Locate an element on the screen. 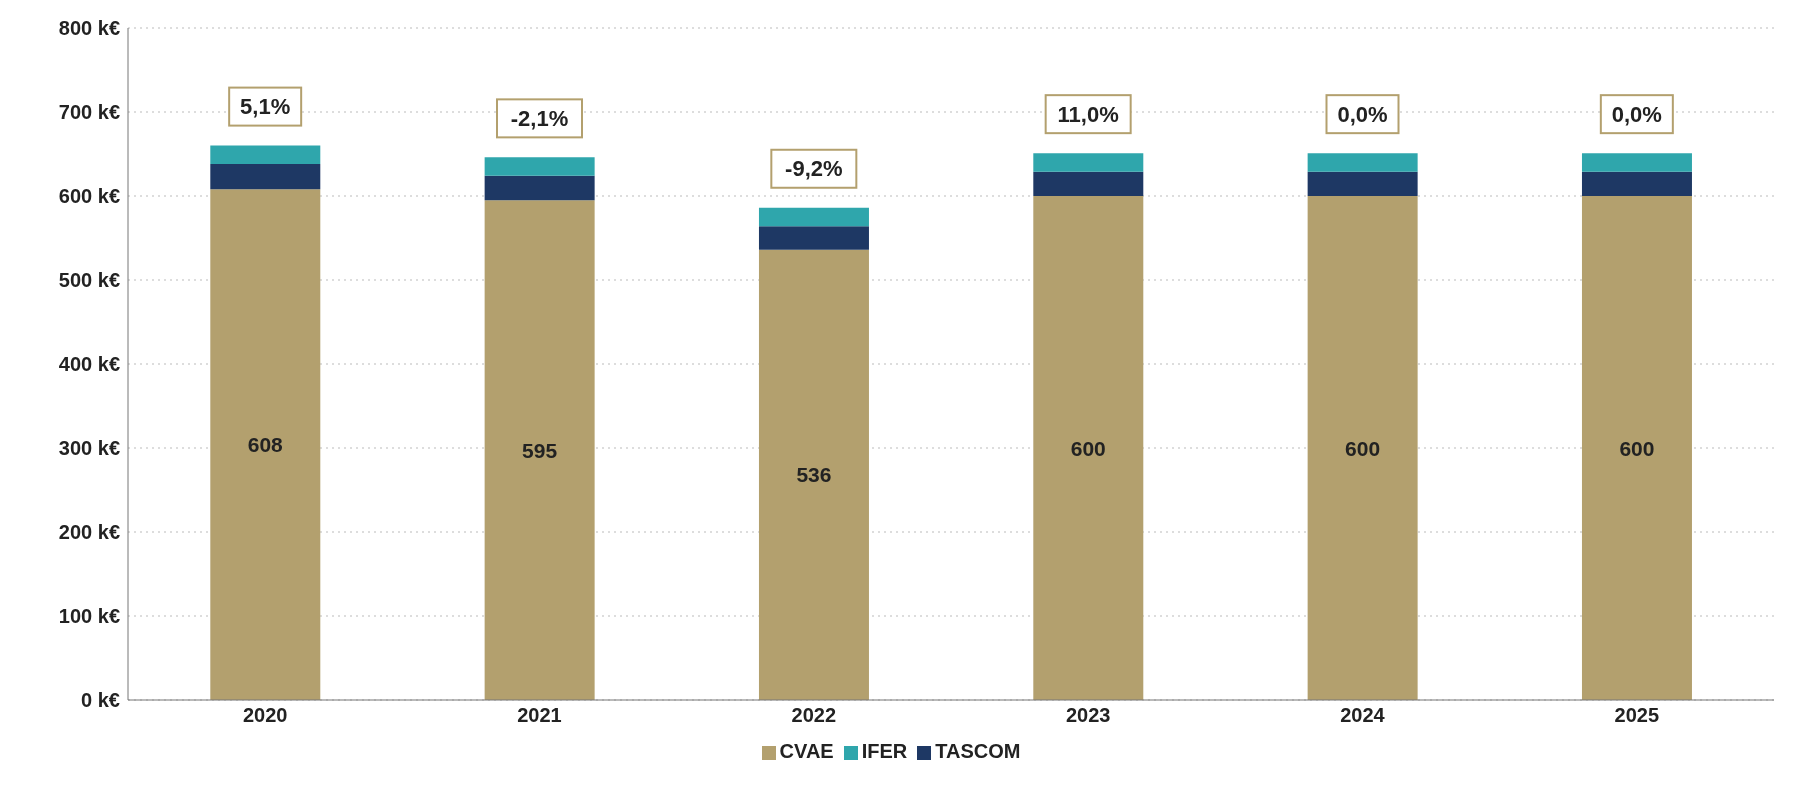  annotation: 5,1% is located at coordinates (265, 107).